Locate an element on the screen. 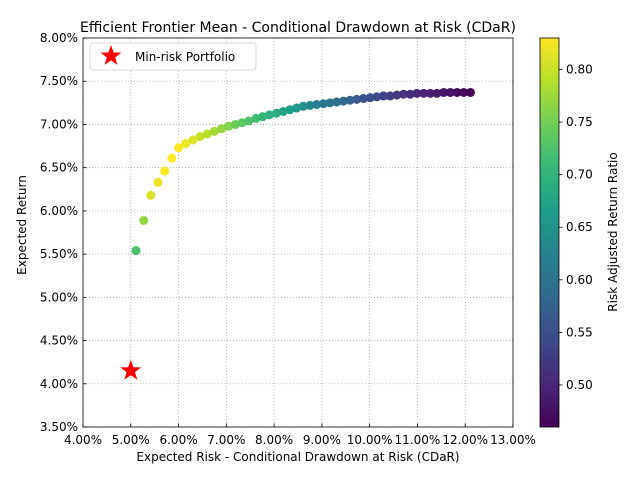  colorbar-tick-label: 0.70 is located at coordinates (579, 175).